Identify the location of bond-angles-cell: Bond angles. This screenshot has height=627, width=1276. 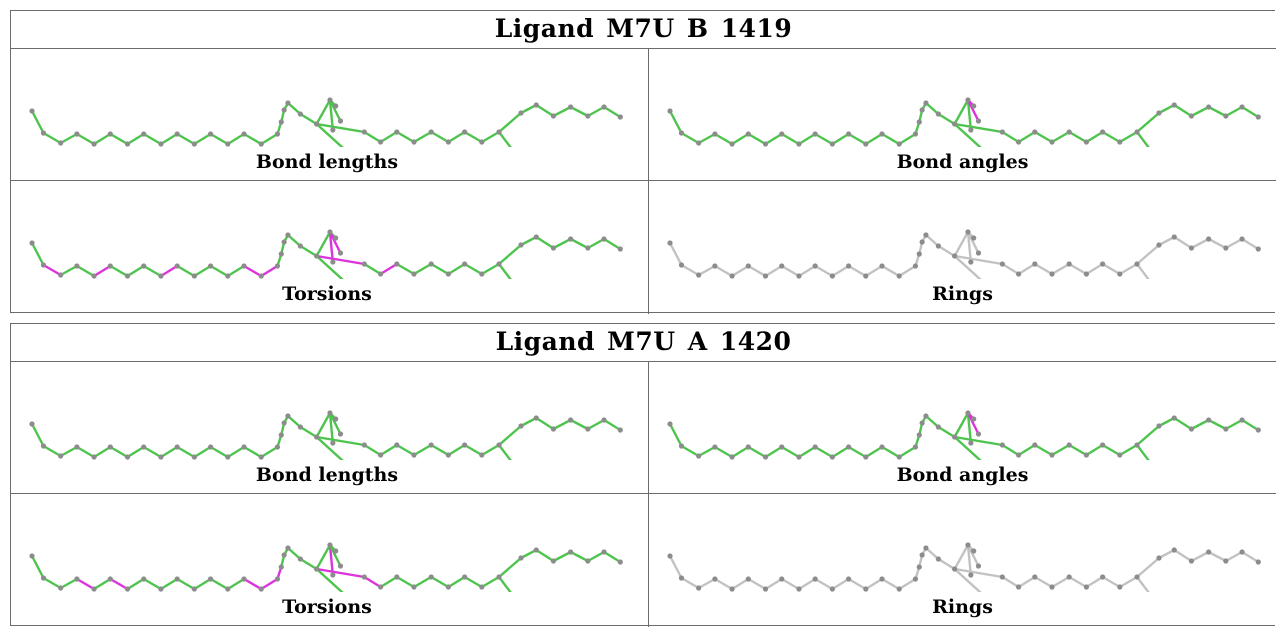
(962, 428).